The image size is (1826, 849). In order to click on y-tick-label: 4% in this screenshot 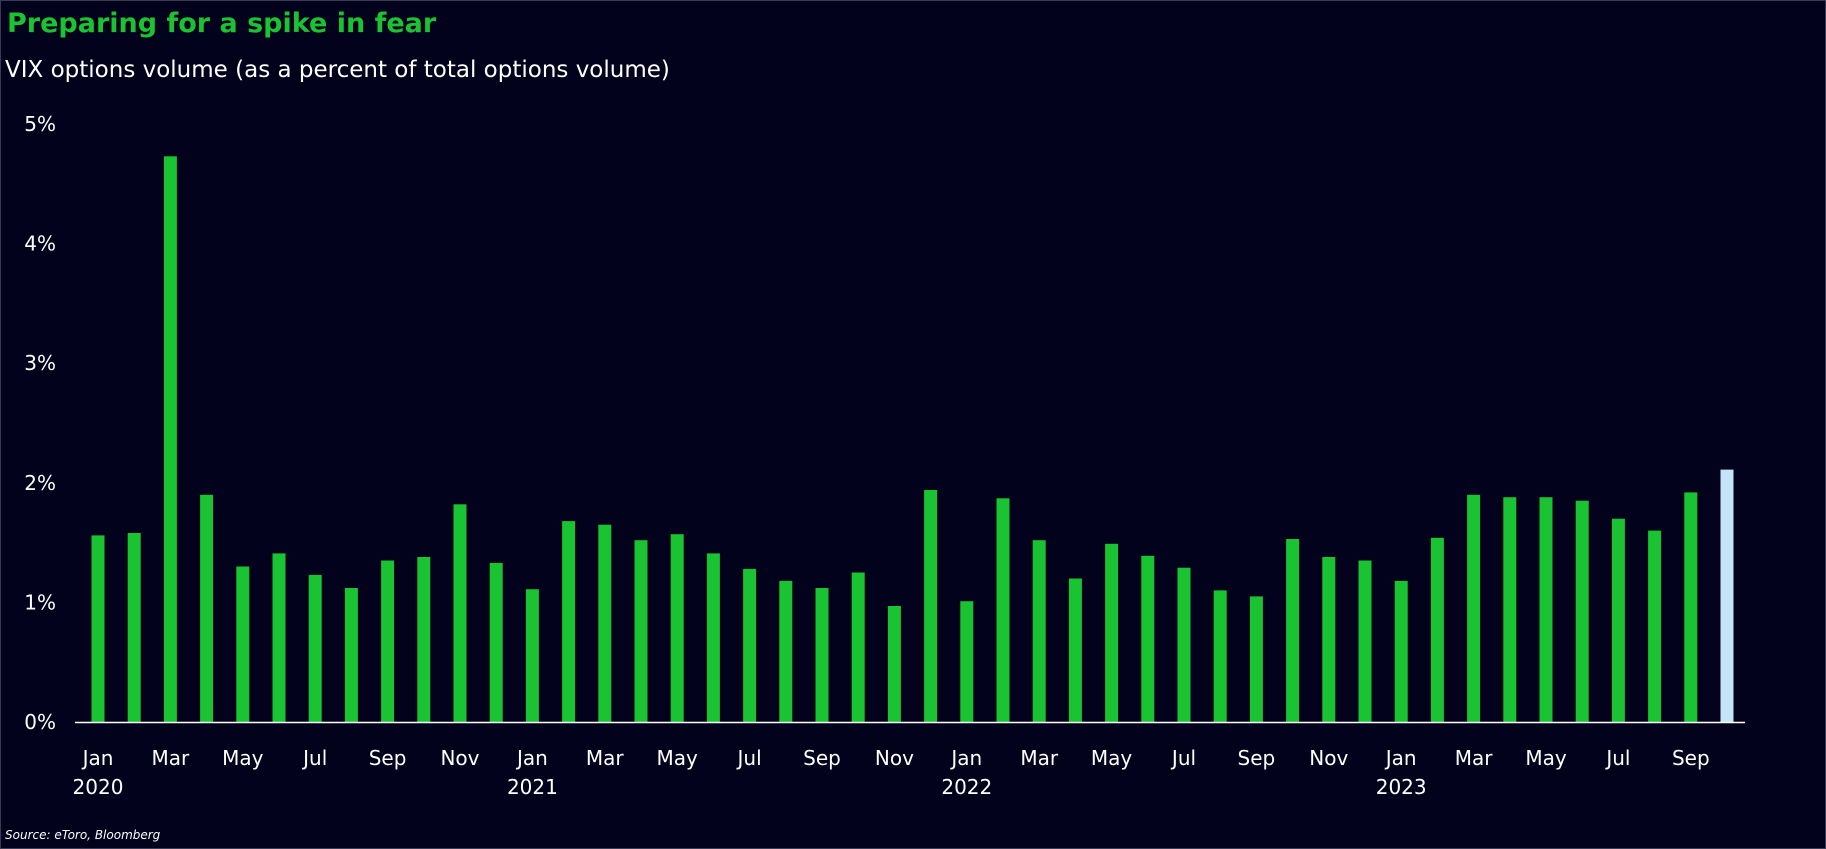, I will do `click(40, 244)`.